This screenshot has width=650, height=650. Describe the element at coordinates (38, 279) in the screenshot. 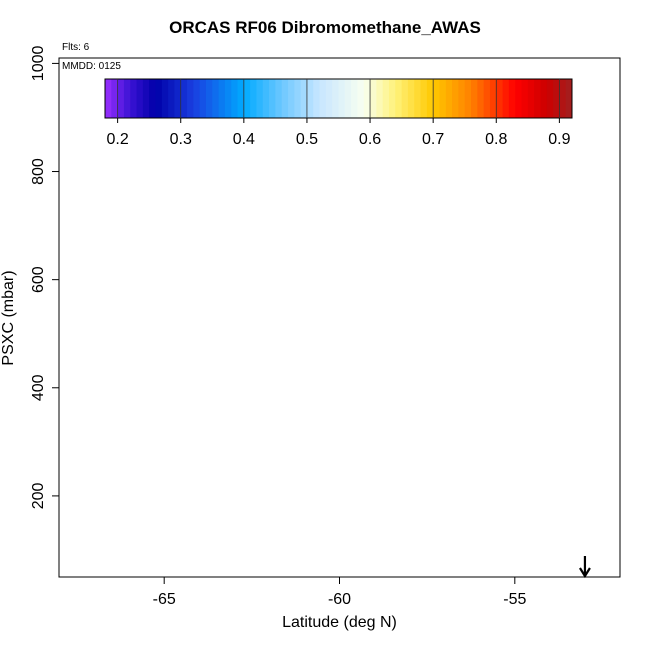

I see `y-tick-label: 600` at that location.